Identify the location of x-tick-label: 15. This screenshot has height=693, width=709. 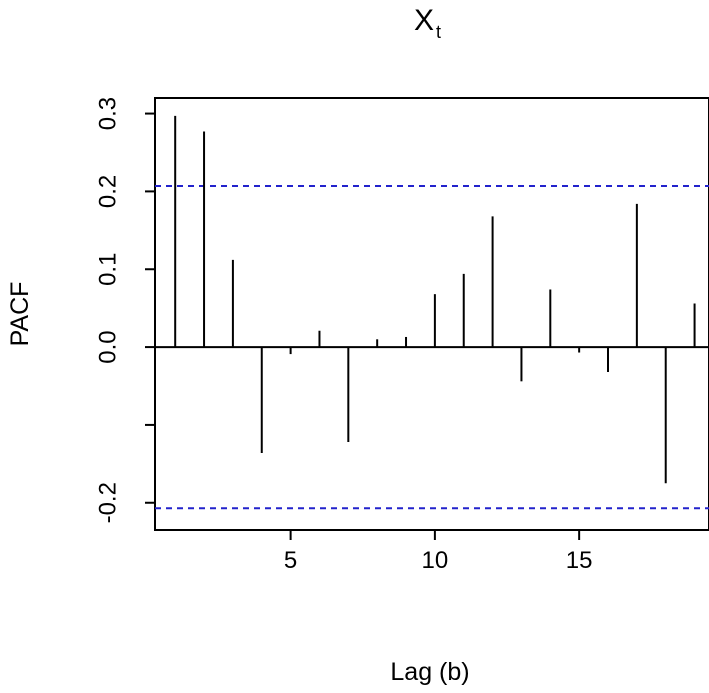
(579, 560).